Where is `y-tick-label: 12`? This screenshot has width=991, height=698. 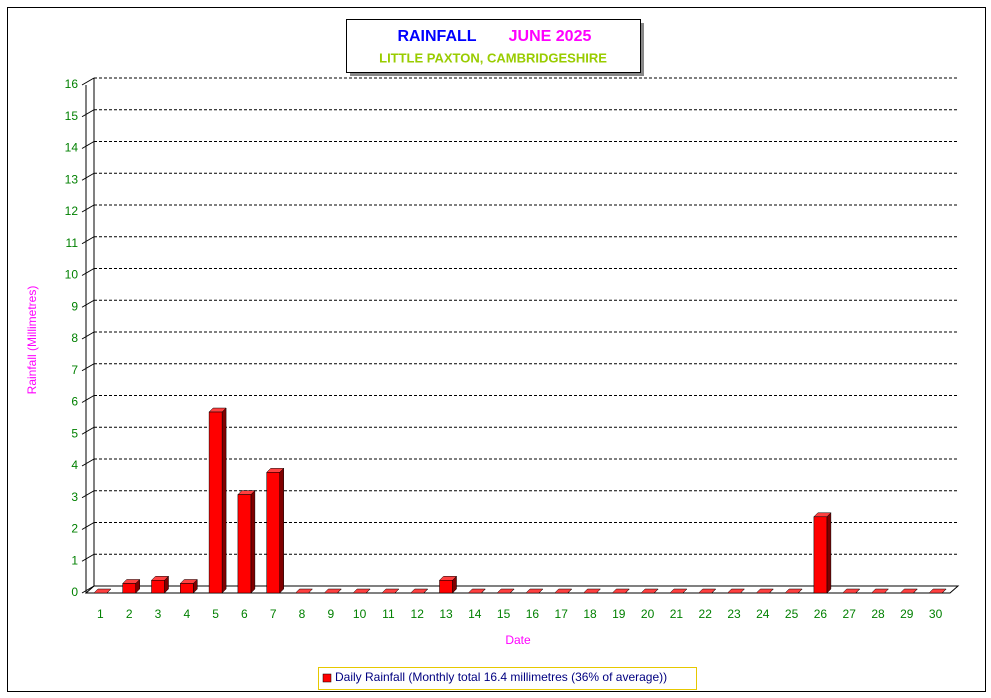 y-tick-label: 12 is located at coordinates (72, 211).